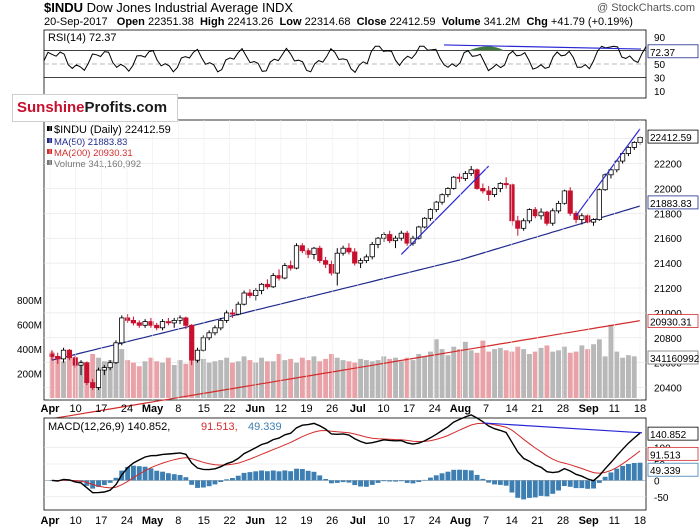  I want to click on macd-x-tick: Jul, so click(358, 521).